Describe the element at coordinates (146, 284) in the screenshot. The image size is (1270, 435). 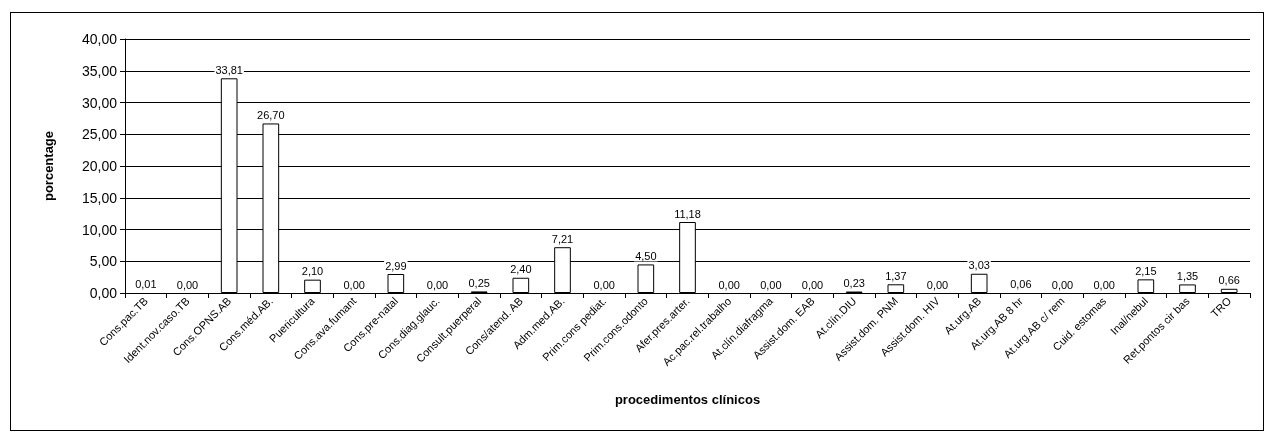
I see `data-label: 0,01` at that location.